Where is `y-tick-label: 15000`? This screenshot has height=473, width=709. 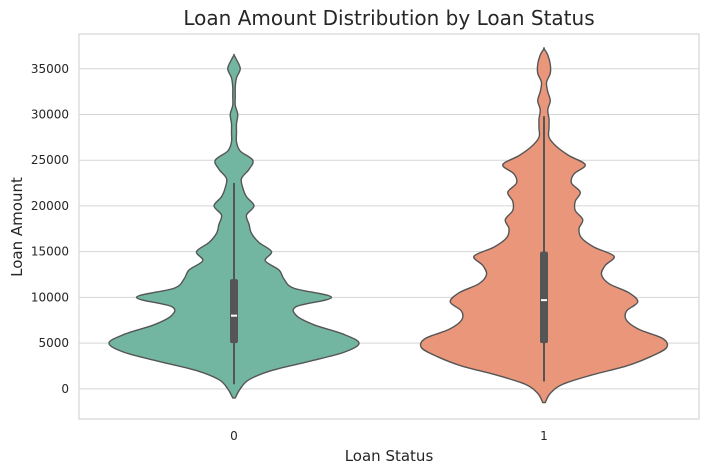
y-tick-label: 15000 is located at coordinates (50, 252).